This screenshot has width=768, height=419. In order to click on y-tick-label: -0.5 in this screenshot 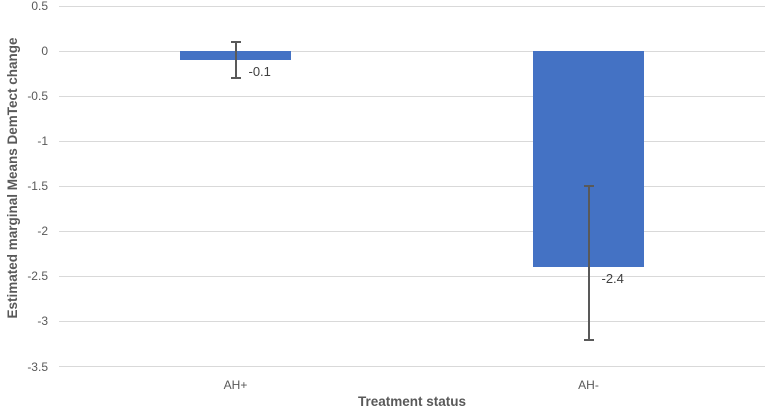, I will do `click(37, 96)`.